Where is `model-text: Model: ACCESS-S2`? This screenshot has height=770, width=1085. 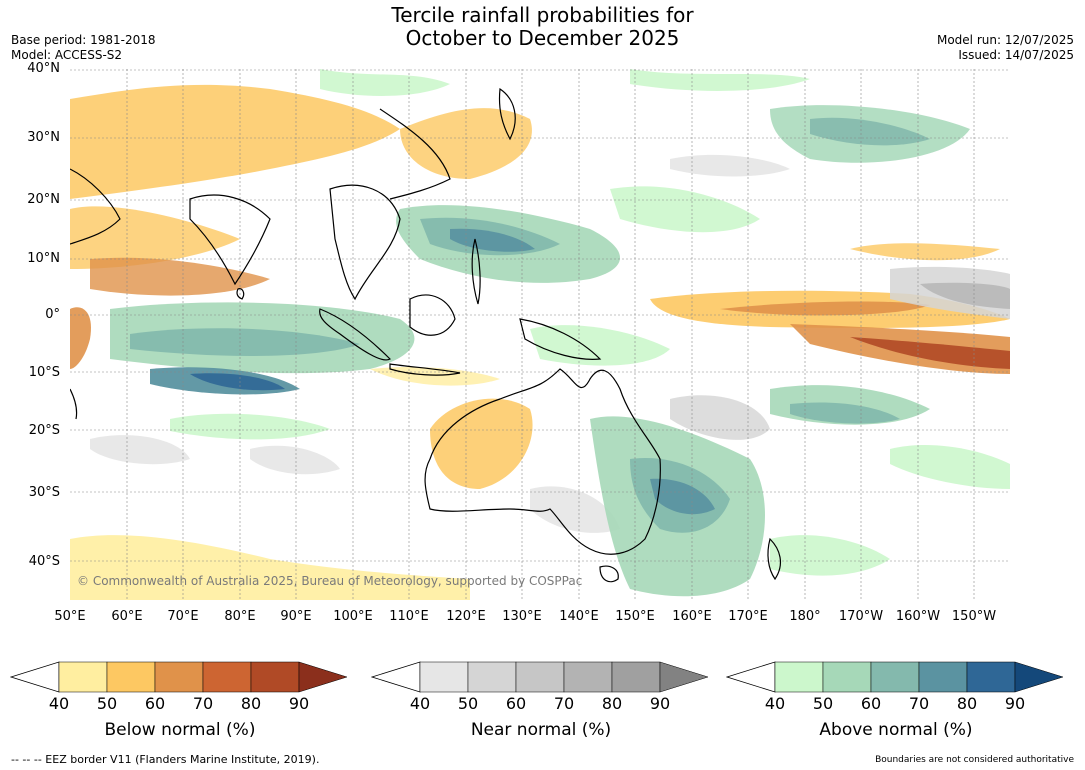
model-text: Model: ACCESS-S2 is located at coordinates (67, 55).